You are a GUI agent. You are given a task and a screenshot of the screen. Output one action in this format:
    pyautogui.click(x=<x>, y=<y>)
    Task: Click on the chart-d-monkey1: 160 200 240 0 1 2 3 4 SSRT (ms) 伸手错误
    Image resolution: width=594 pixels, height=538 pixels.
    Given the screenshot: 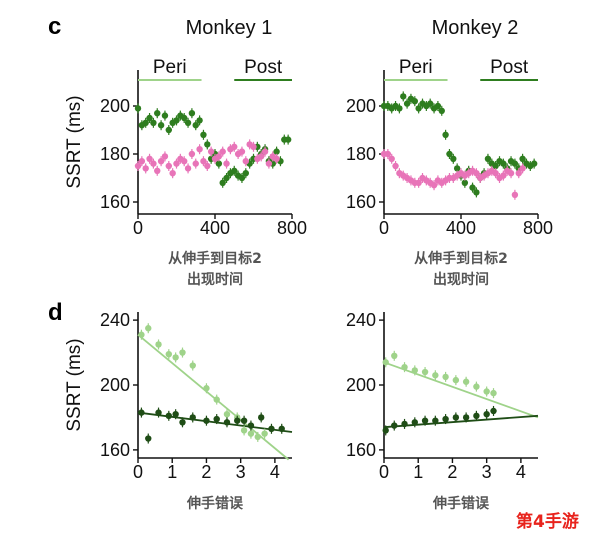 What is the action you would take?
    pyautogui.click(x=178, y=411)
    